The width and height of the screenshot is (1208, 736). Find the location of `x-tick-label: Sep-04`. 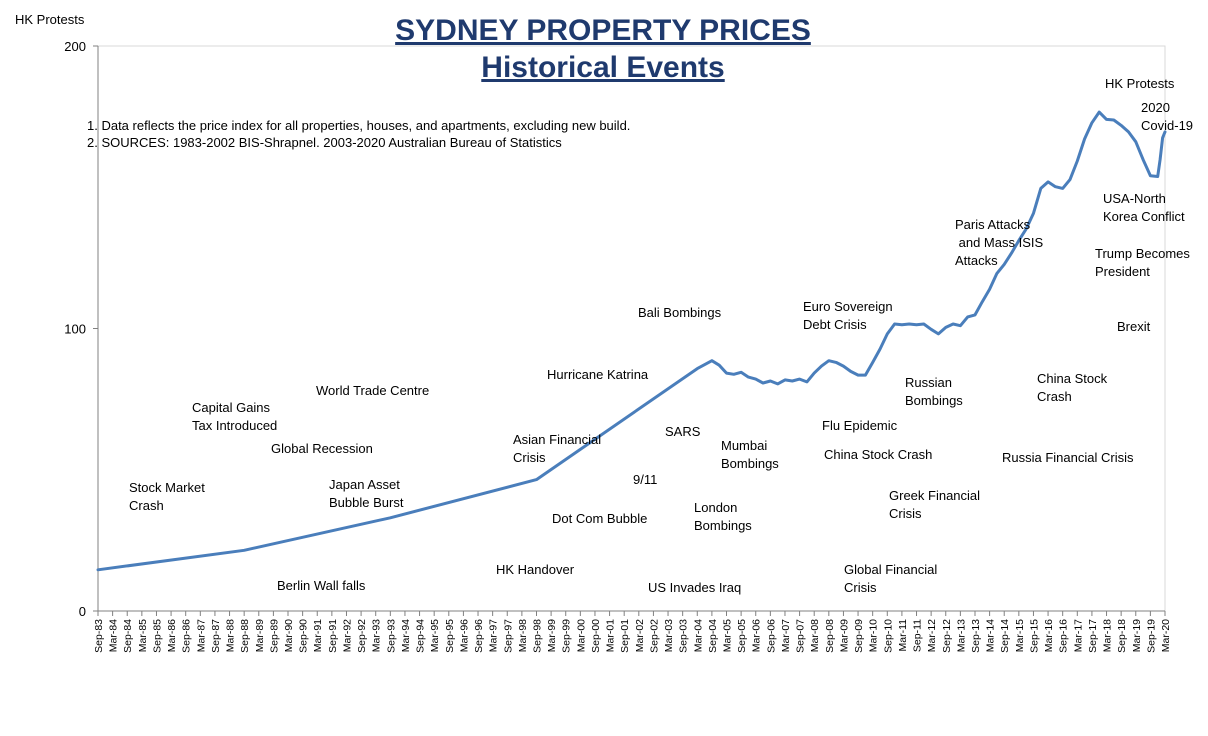

x-tick-label: Sep-04 is located at coordinates (713, 636).